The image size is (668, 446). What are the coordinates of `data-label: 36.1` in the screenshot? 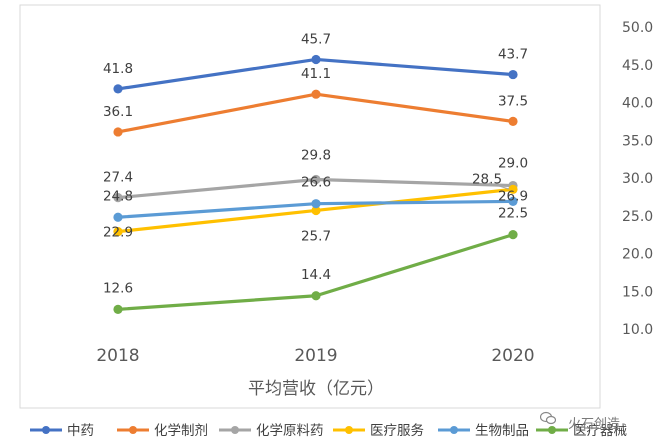 It's located at (118, 112).